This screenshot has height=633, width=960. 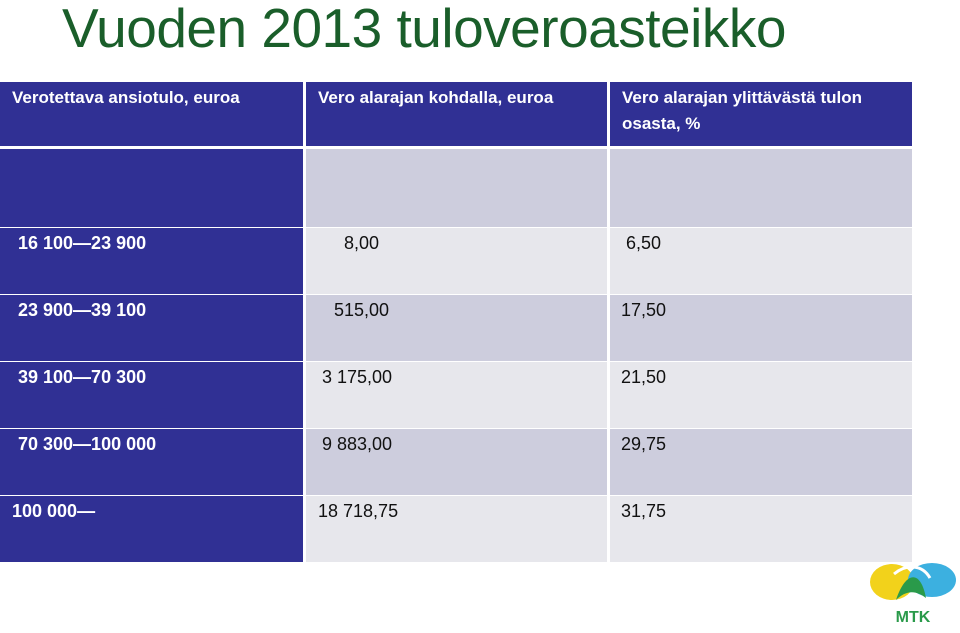 What do you see at coordinates (151, 529) in the screenshot?
I see `table-cell: 100 000—` at bounding box center [151, 529].